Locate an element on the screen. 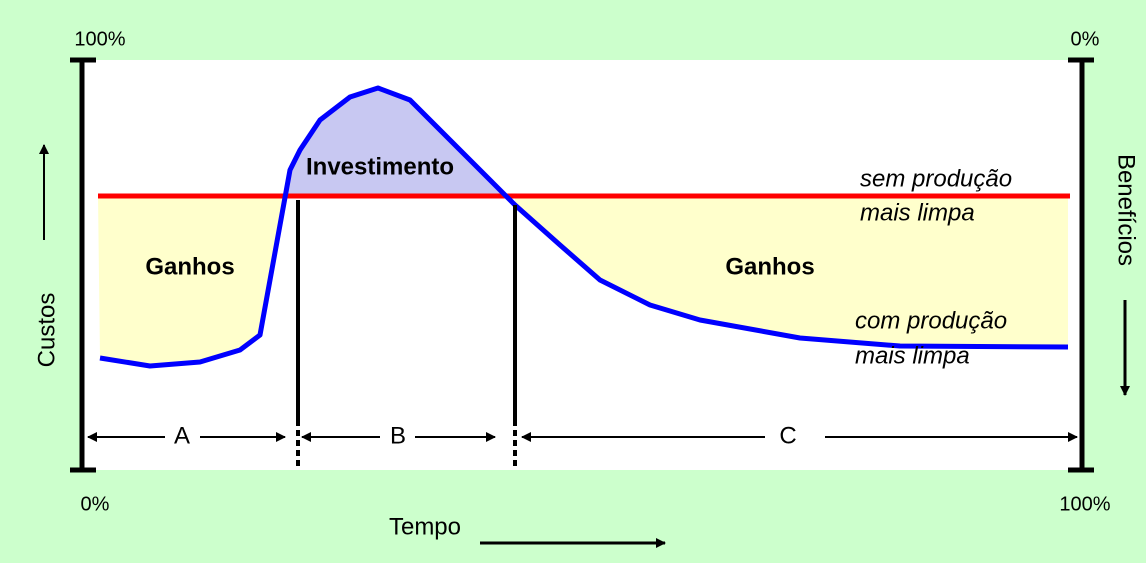 This screenshot has width=1146, height=563. axis-label: Custos is located at coordinates (46, 330).